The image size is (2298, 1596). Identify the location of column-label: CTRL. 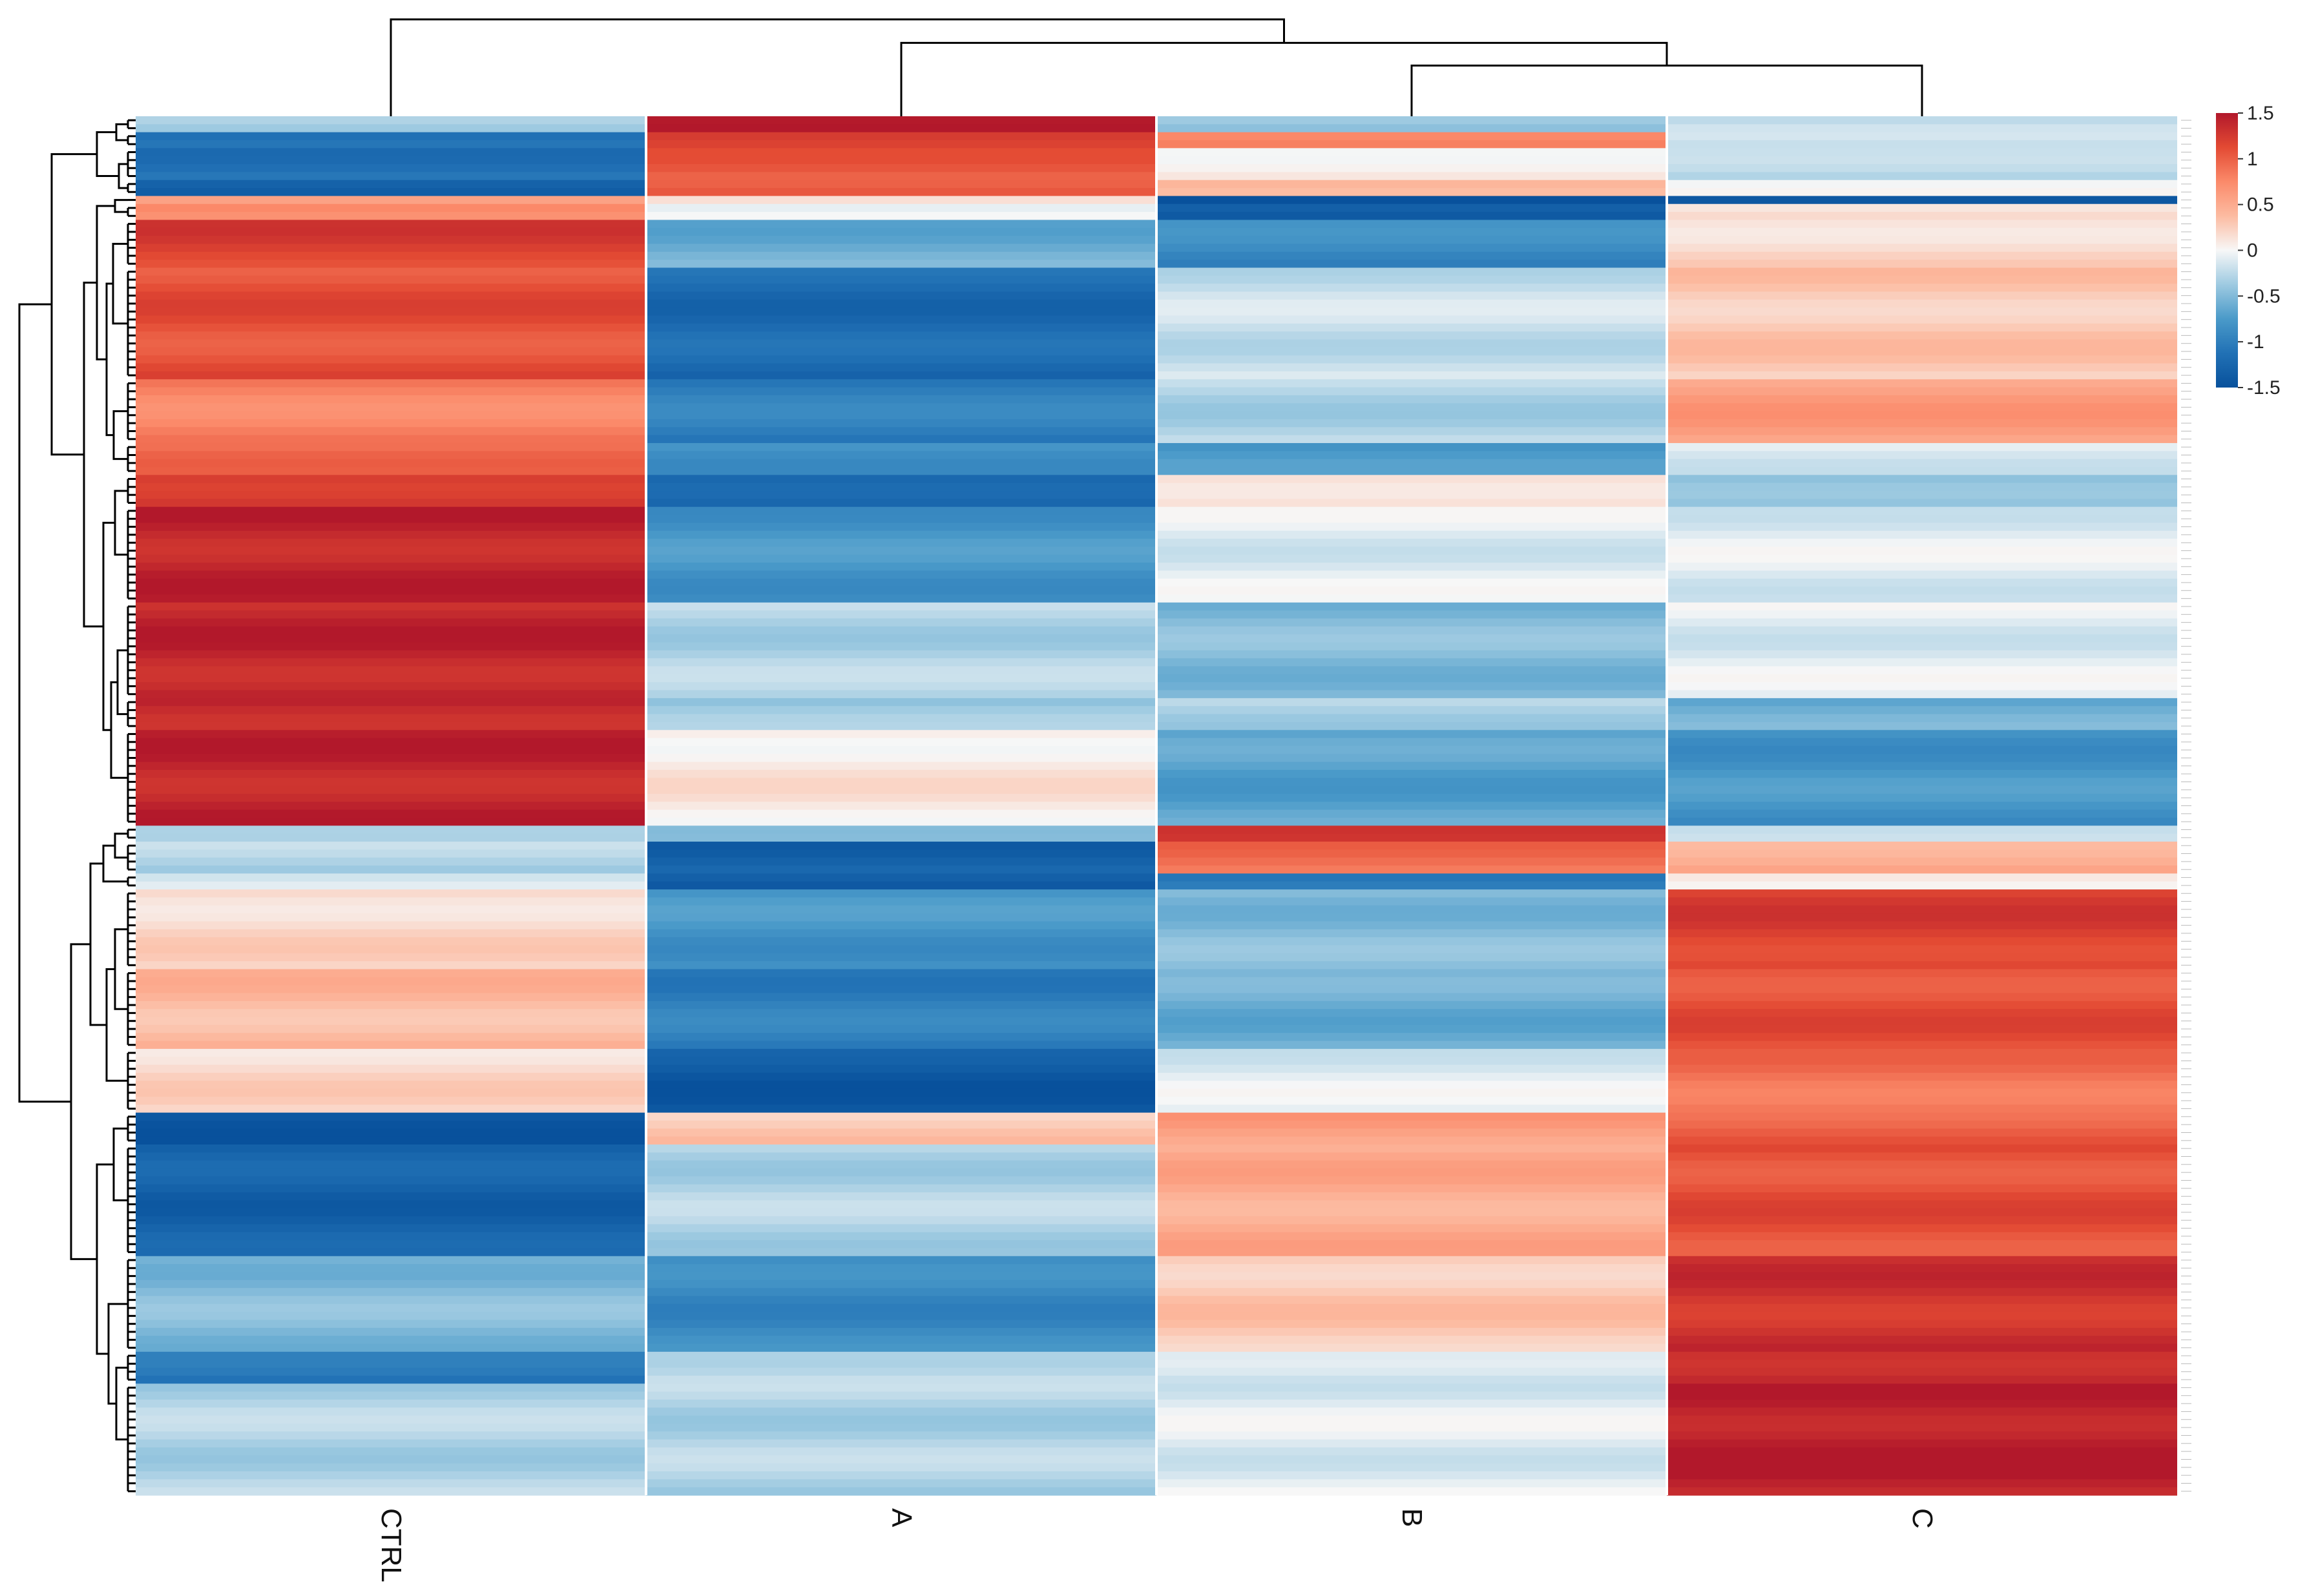
(391, 1545).